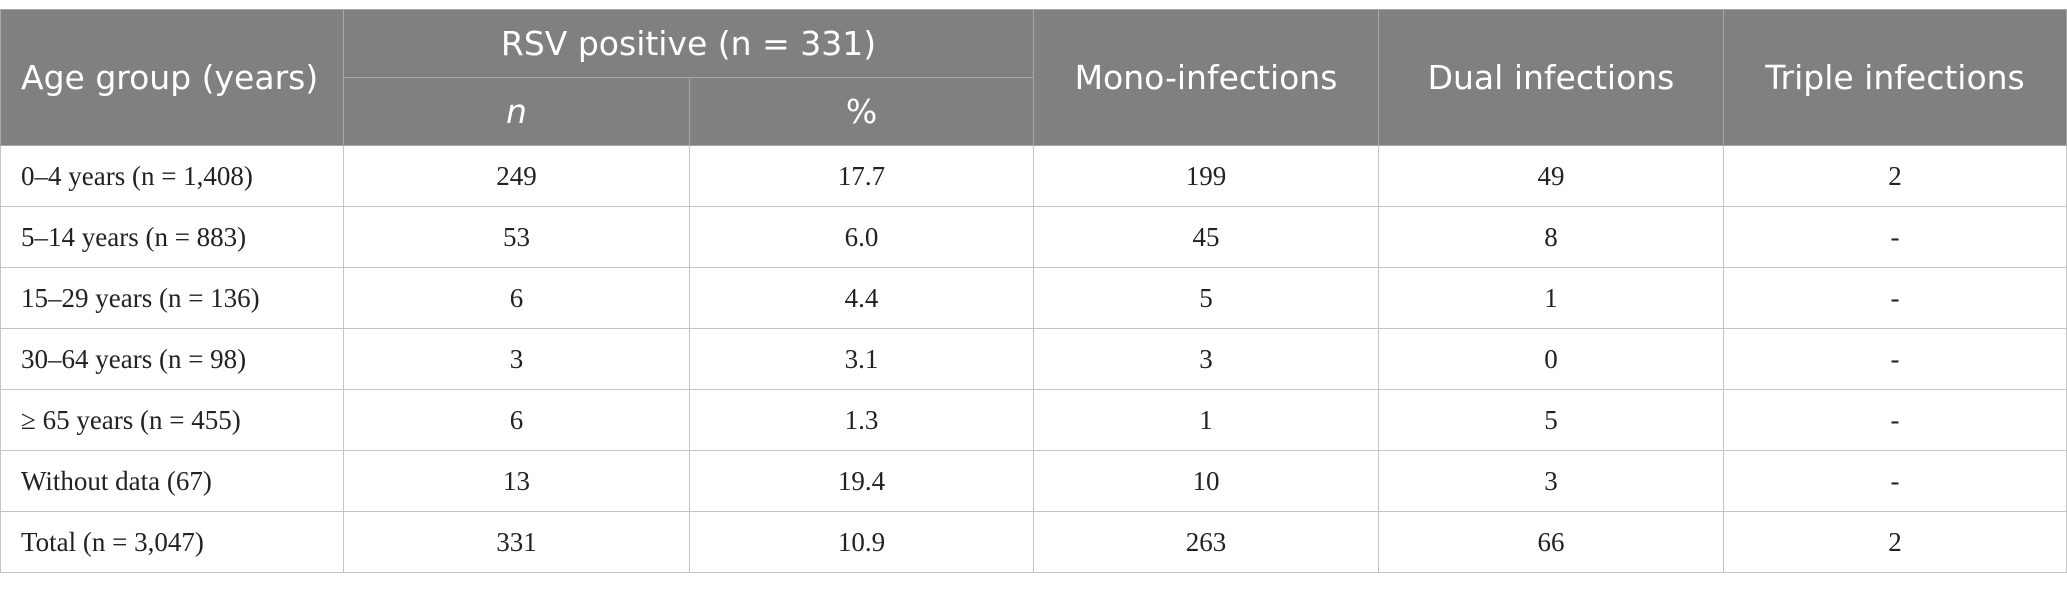  Describe the element at coordinates (861, 420) in the screenshot. I see `table-cell: 1.3` at that location.